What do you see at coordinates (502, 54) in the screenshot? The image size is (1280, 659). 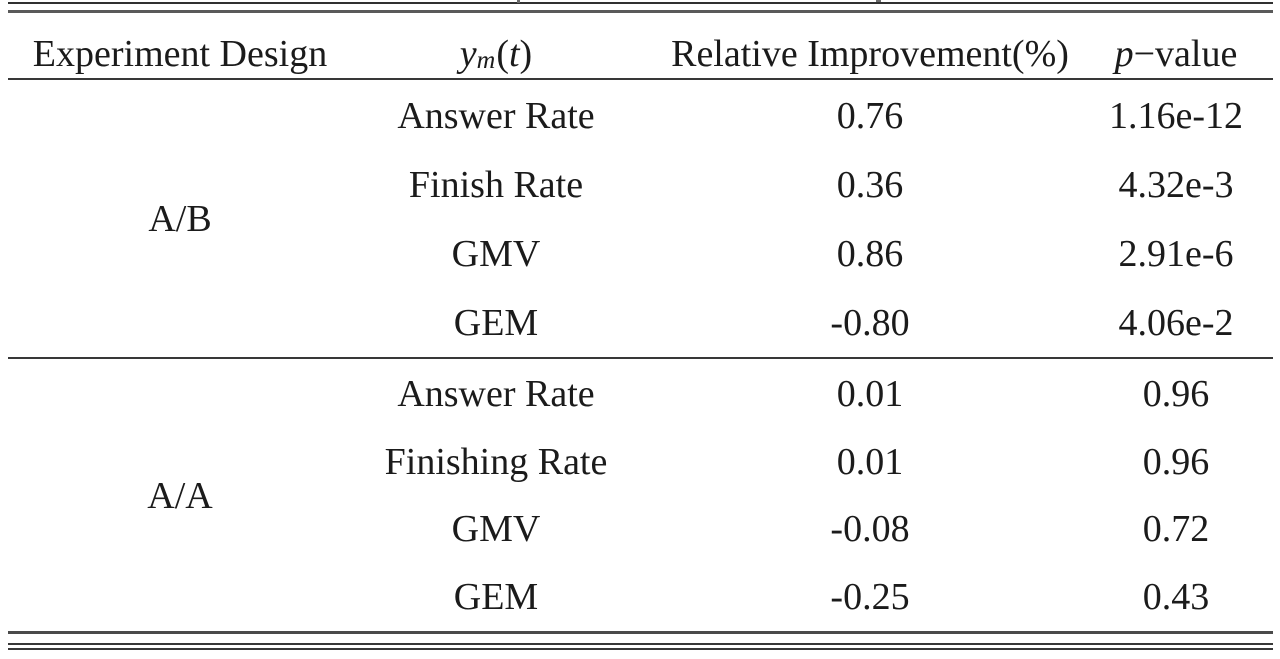 I see `math-paren-open: (` at bounding box center [502, 54].